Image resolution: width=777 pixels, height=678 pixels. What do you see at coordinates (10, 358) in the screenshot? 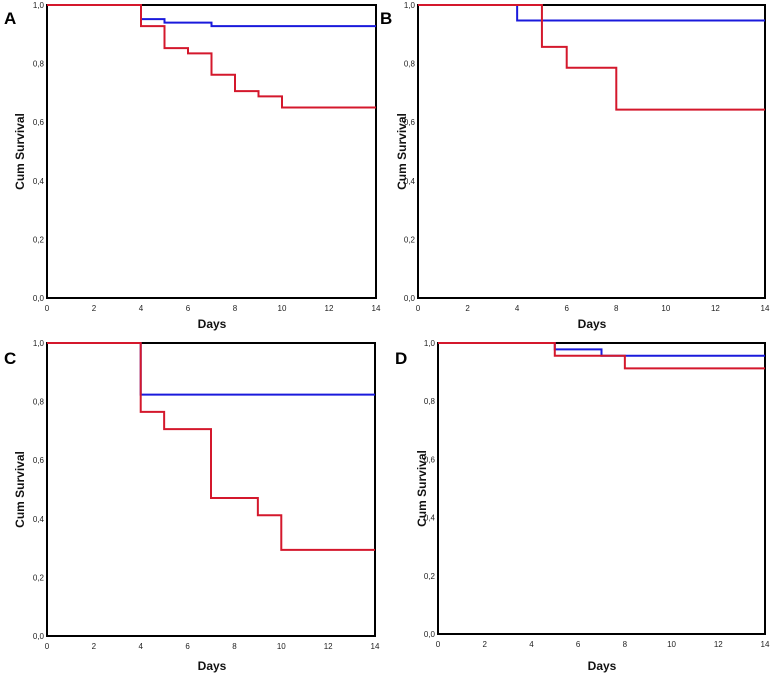
I see `panel-letter: C` at bounding box center [10, 358].